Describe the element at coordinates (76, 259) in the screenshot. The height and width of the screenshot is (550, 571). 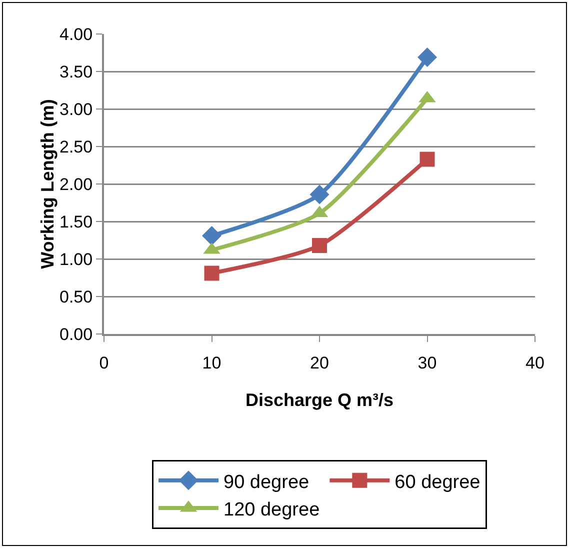
I see `y-tick-label: 1.00` at that location.